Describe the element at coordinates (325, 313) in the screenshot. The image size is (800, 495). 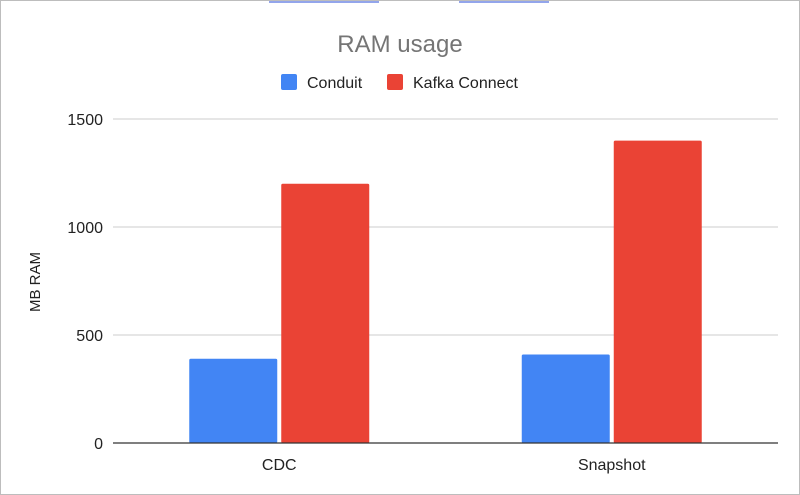
I see `bar-kafka-connect-cdc` at that location.